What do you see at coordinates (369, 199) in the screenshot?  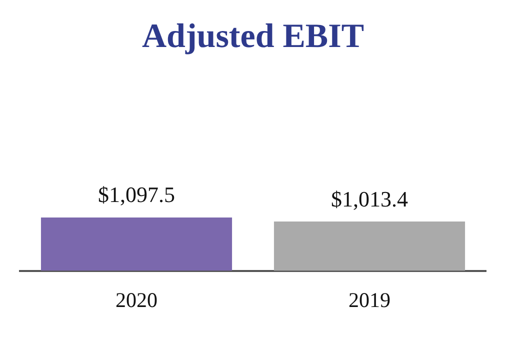 I see `data-label: $1,013.4` at bounding box center [369, 199].